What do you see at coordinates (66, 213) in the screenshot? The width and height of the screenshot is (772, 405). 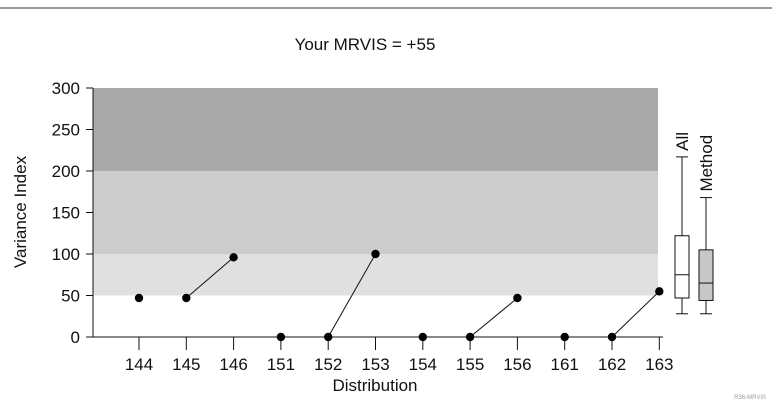 I see `y-tick-label-150: 150` at bounding box center [66, 213].